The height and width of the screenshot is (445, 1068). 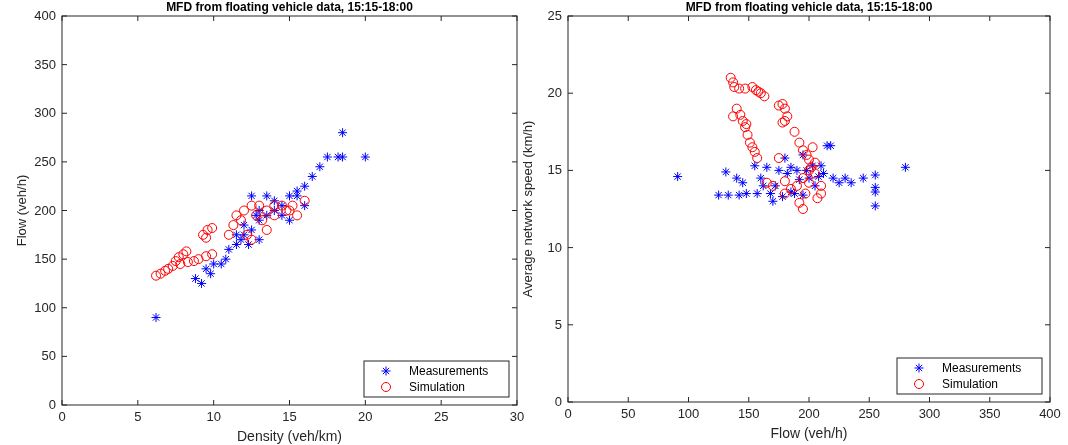 I want to click on y-tick-label: 0, so click(x=558, y=401).